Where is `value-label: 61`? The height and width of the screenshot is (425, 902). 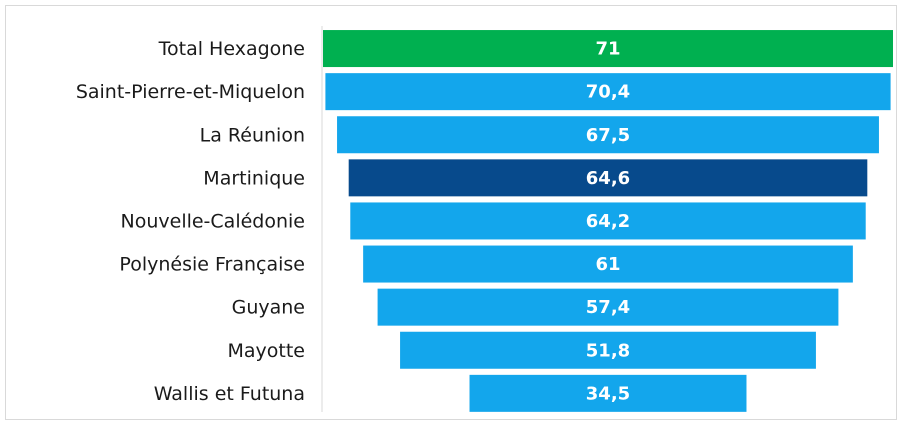 value-label: 61 is located at coordinates (607, 264).